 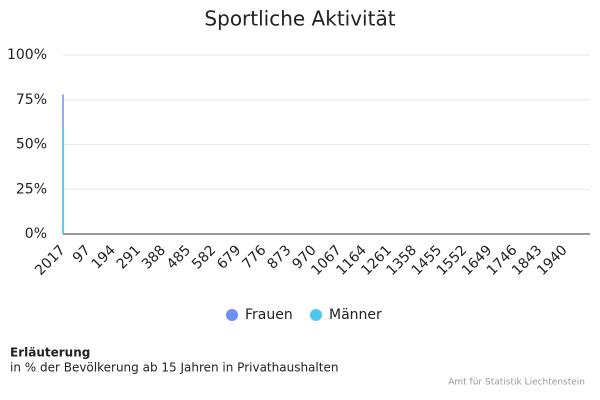 I want to click on source: Amt für Statistik Liechtenstein, so click(x=516, y=383).